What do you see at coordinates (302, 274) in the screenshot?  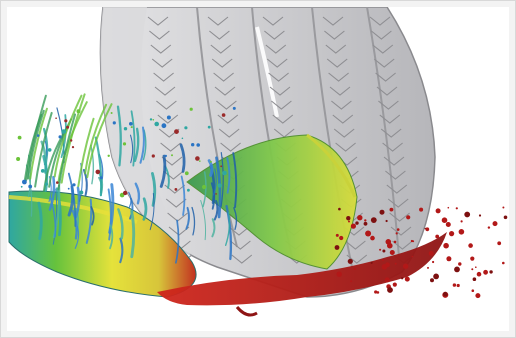 I see `red-water-film` at bounding box center [302, 274].